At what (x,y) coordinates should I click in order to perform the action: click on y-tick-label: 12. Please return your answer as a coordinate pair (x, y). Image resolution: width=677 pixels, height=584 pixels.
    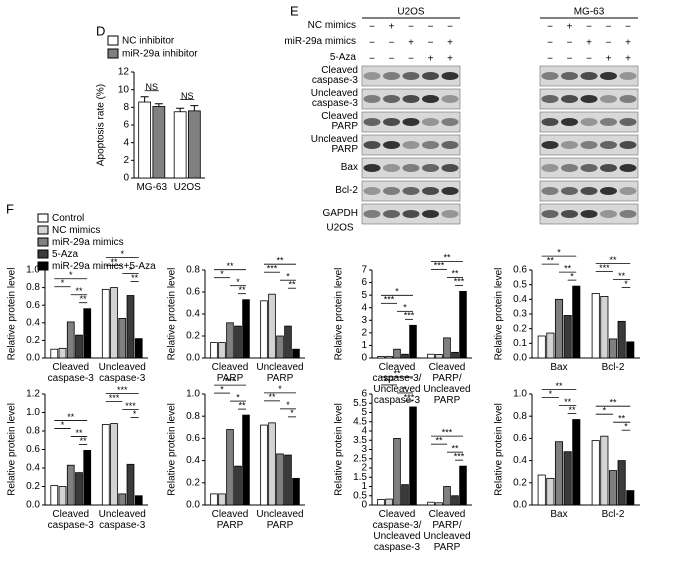
    Looking at the image, I should click on (124, 72).